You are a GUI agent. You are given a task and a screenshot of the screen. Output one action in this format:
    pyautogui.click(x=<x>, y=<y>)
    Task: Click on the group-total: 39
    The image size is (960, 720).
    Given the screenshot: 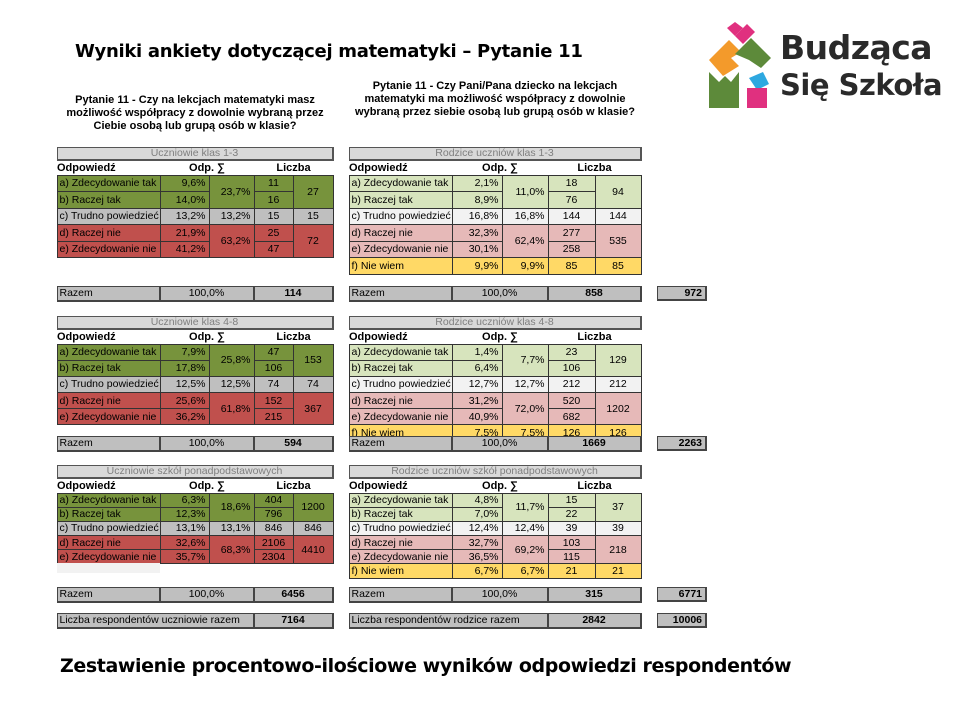 What is the action you would take?
    pyautogui.click(x=618, y=528)
    